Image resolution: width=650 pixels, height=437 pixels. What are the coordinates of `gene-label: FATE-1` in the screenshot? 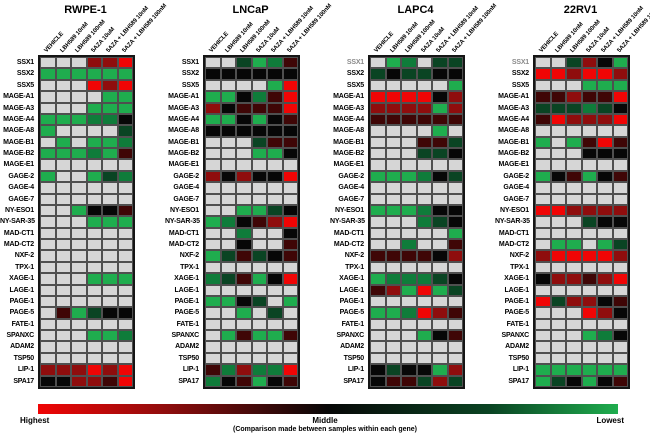 It's located at (353, 324).